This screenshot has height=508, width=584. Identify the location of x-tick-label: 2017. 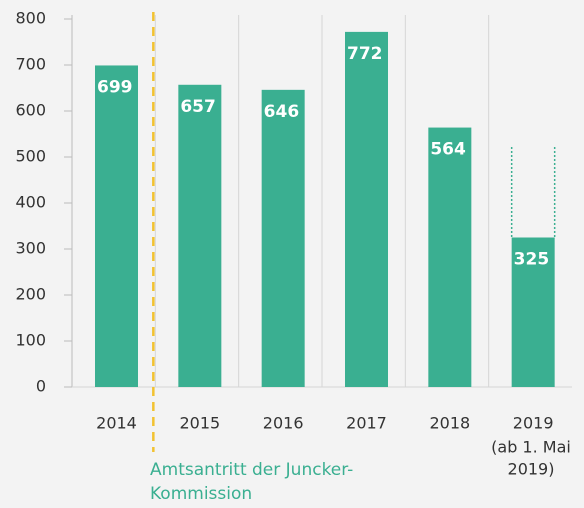
(366, 423).